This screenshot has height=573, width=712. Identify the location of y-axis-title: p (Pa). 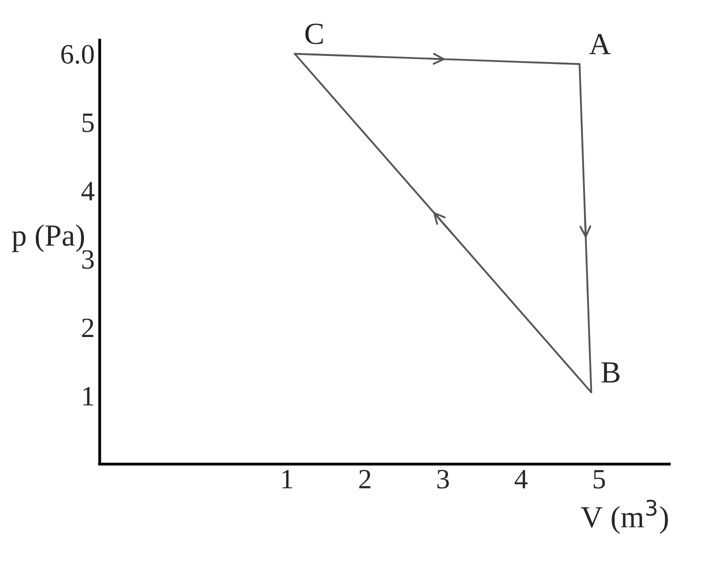
(48, 238).